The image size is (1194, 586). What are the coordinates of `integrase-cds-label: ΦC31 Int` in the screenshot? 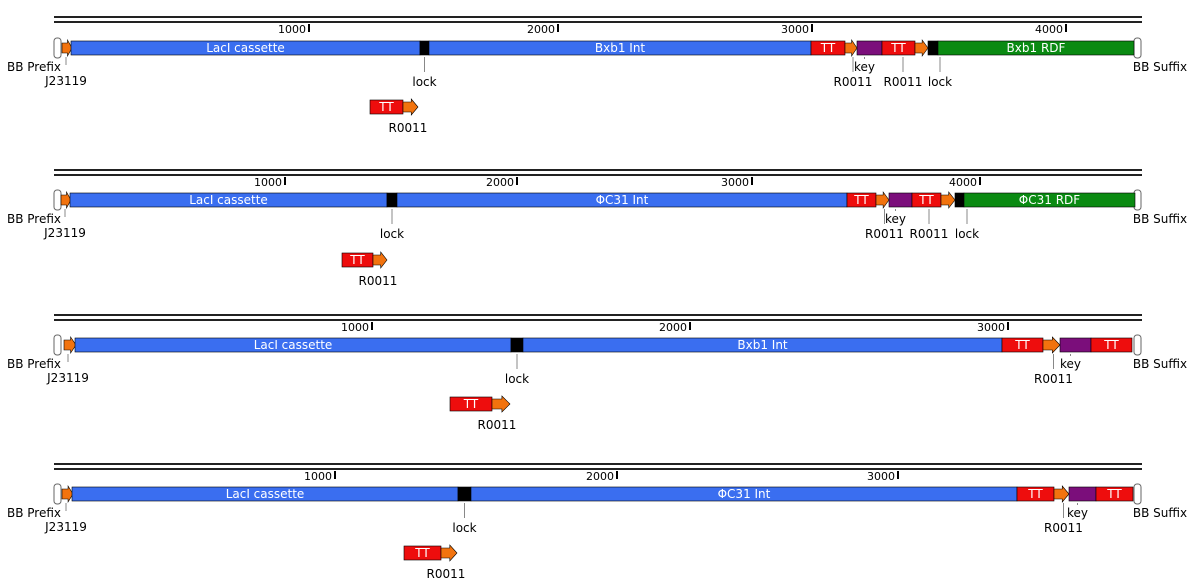 It's located at (622, 200).